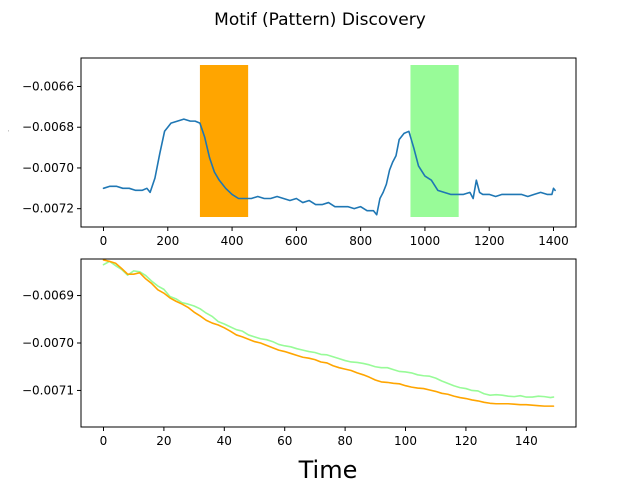  What do you see at coordinates (284, 441) in the screenshot?
I see `bottom-x-tick-label: 60` at bounding box center [284, 441].